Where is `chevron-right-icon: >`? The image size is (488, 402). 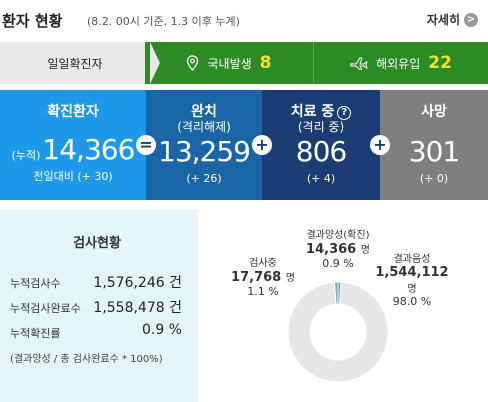
chevron-right-icon: > is located at coordinates (471, 19).